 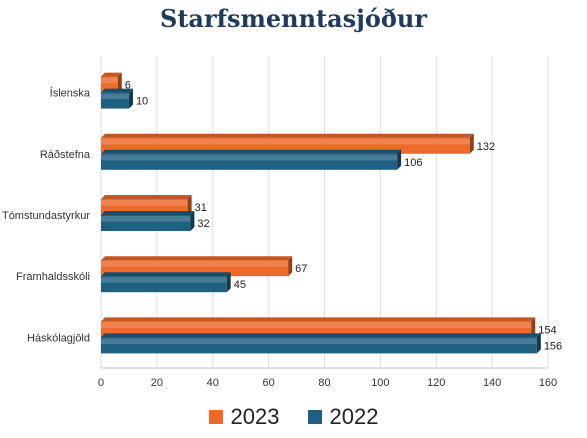 I want to click on category-label: Íslenska, so click(x=70, y=93).